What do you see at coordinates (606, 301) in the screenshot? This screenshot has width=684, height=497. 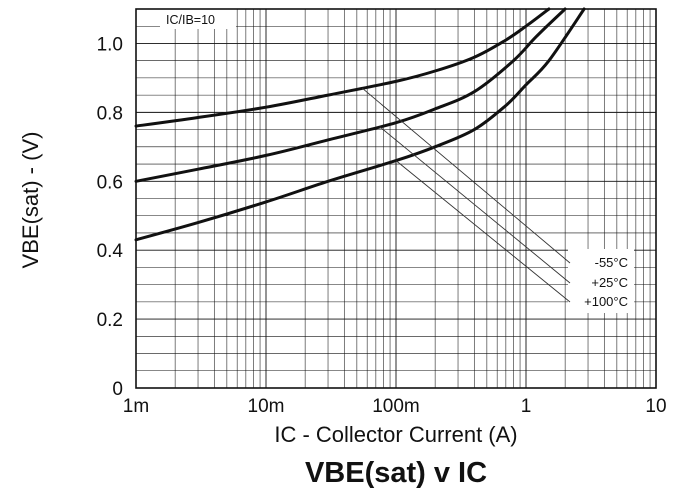 I see `legend-label-plus100: +100°C` at bounding box center [606, 301].